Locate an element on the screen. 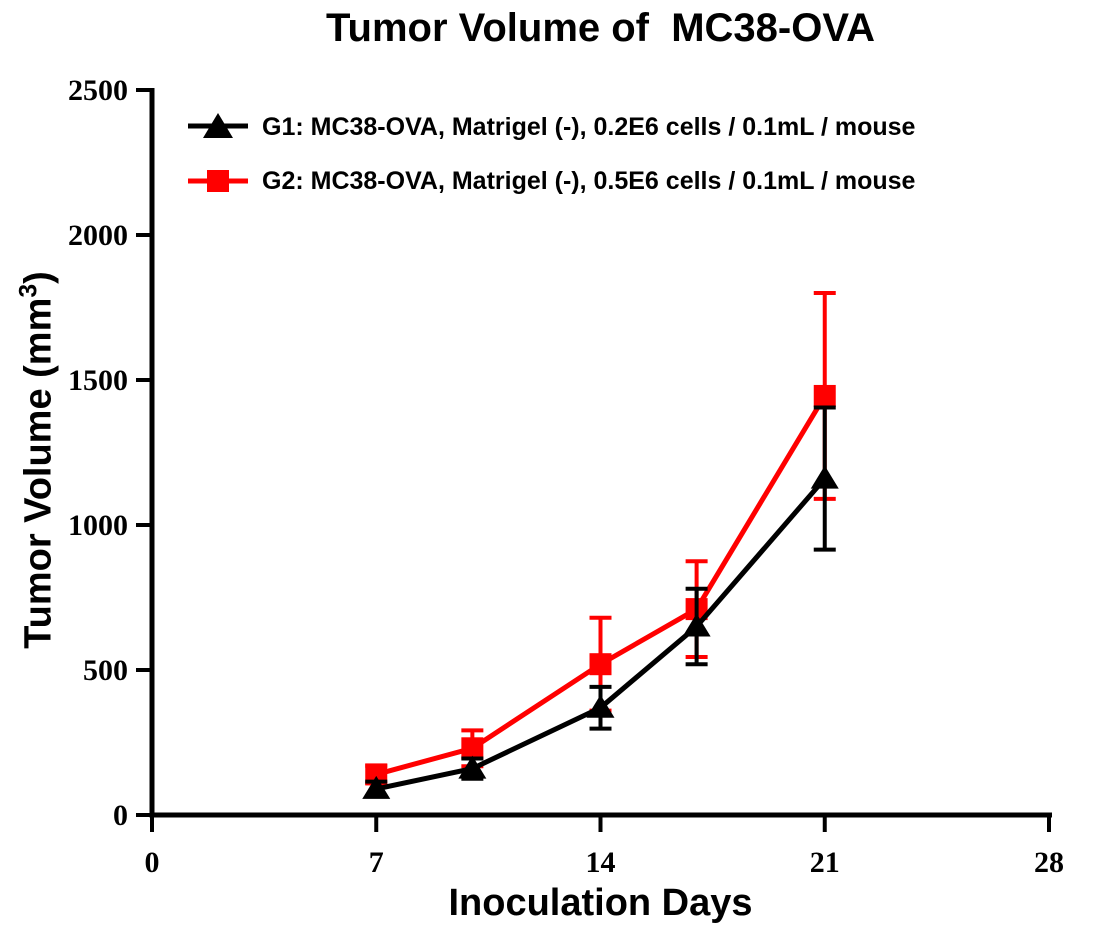 This screenshot has height=933, width=1108. y-tick-label: 1000 is located at coordinates (98, 525).